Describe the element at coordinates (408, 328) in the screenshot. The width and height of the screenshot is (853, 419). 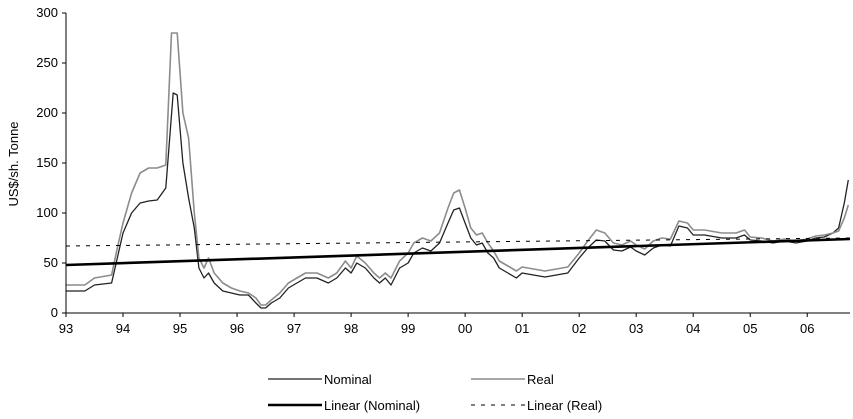
I see `x-tick-label: 99` at that location.